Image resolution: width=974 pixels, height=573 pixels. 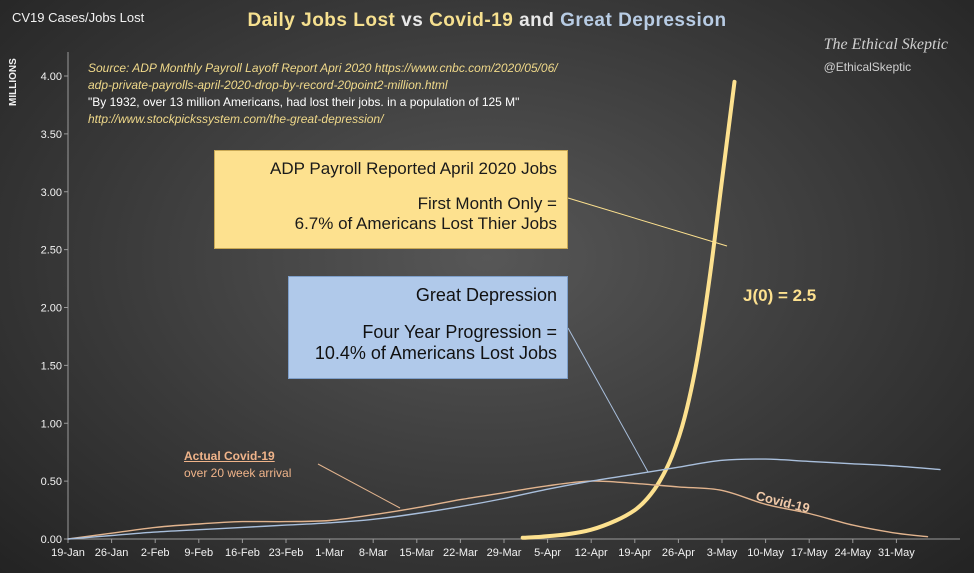 I want to click on x-tick-label: 5-Apr, so click(x=547, y=553).